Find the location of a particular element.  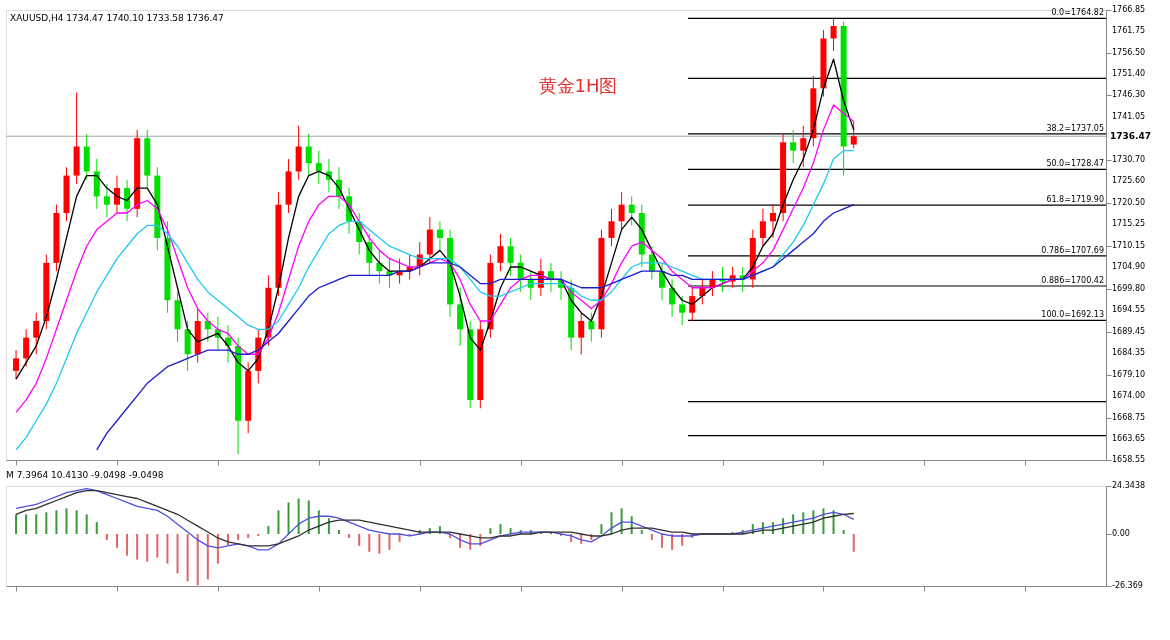

y-tick-label: 1704.90 is located at coordinates (1129, 267).